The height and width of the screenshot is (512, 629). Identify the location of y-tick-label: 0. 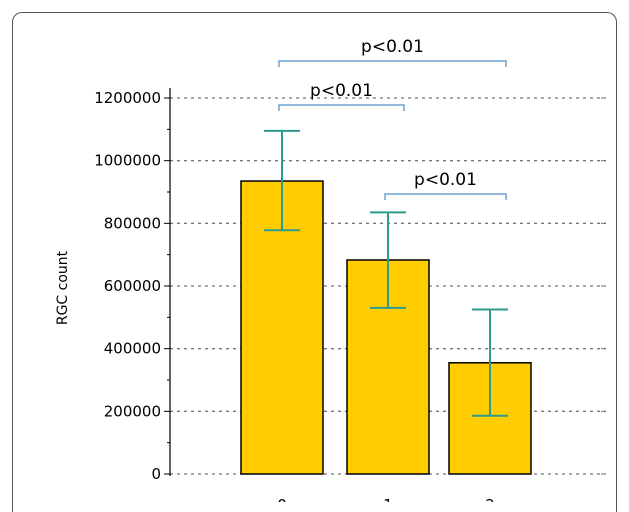
(156, 474).